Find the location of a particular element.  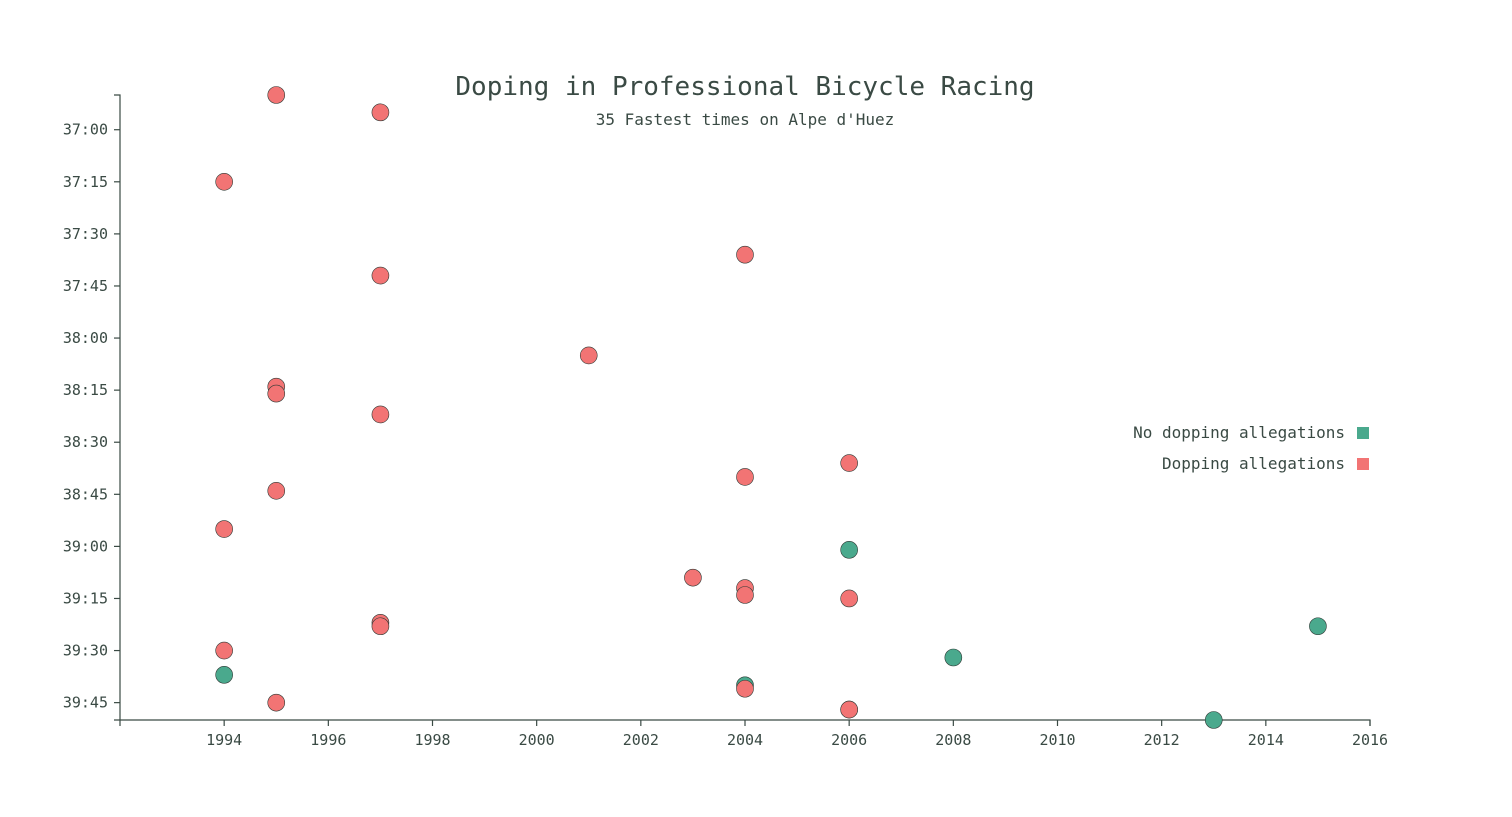

x-tick-label: 2014 is located at coordinates (1266, 740).